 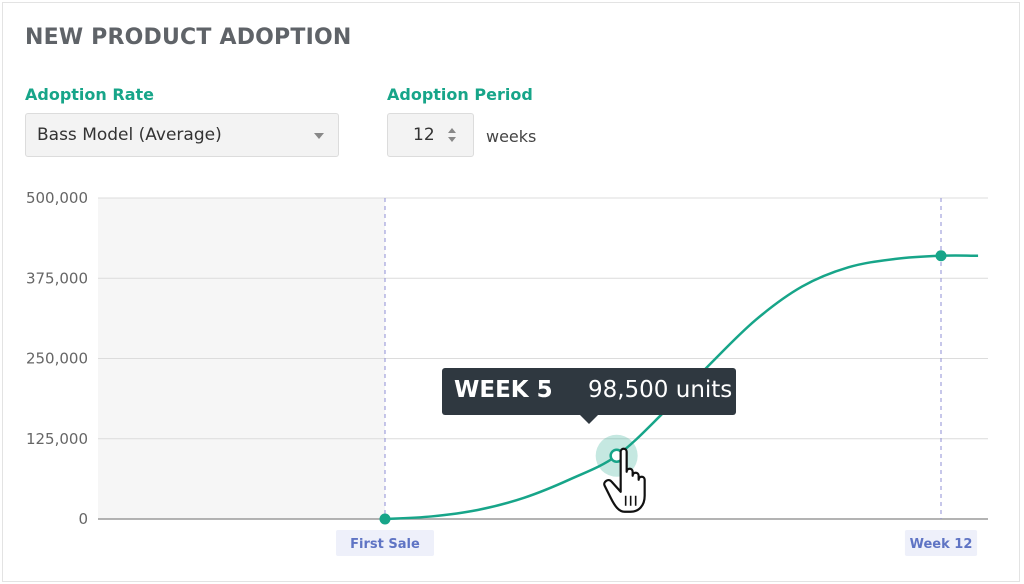 What do you see at coordinates (319, 136) in the screenshot?
I see `chevron-down-icon` at bounding box center [319, 136].